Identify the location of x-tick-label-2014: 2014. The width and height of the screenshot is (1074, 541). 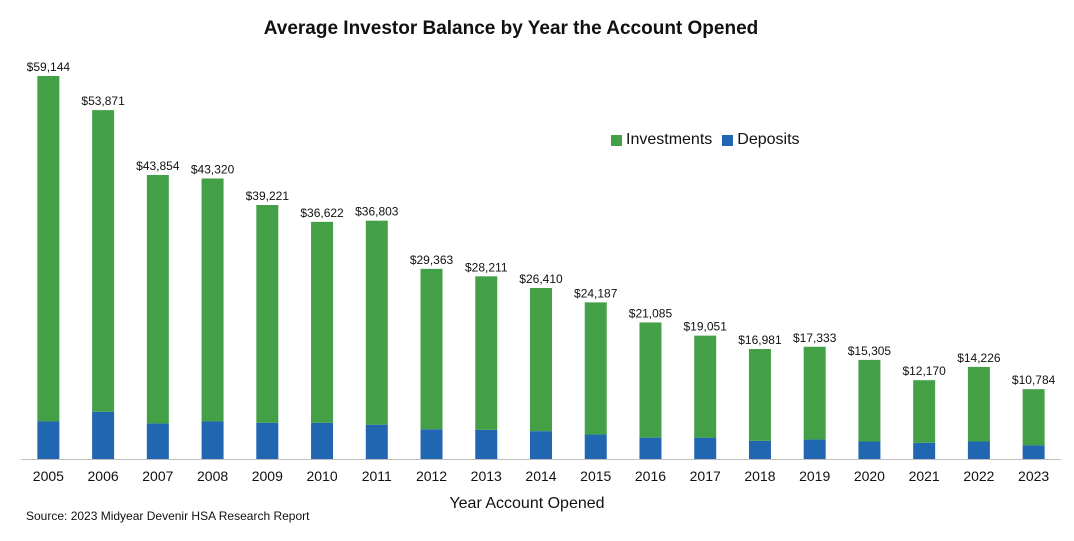
(540, 476).